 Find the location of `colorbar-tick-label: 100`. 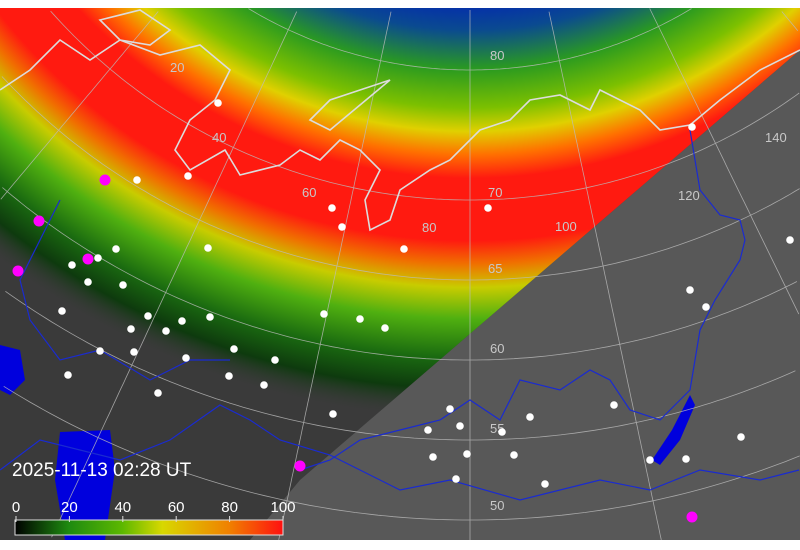

colorbar-tick-label: 100 is located at coordinates (282, 507).